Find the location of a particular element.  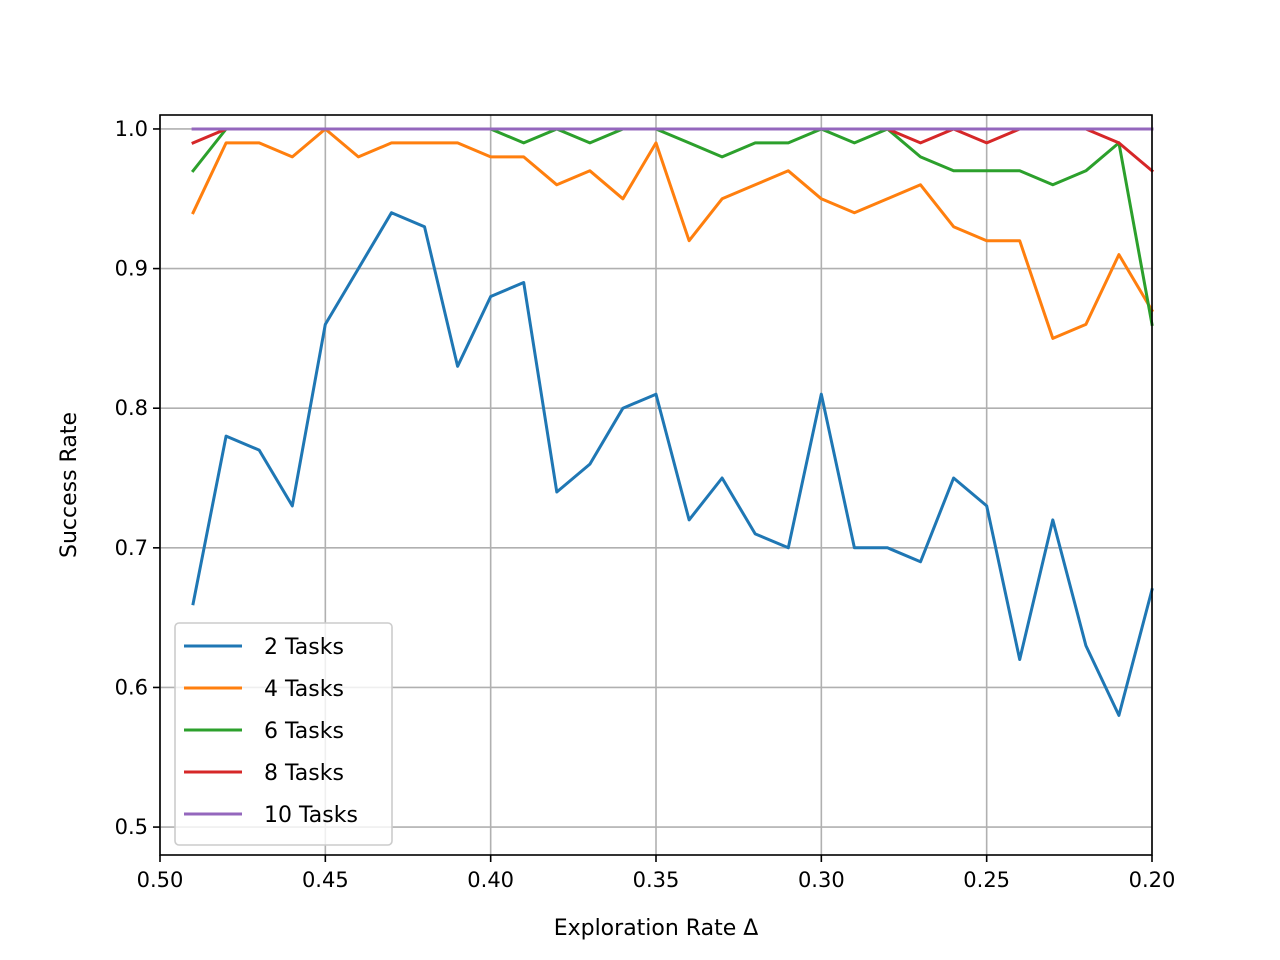

x-axis-label: Exploration Rate Δ is located at coordinates (656, 928).